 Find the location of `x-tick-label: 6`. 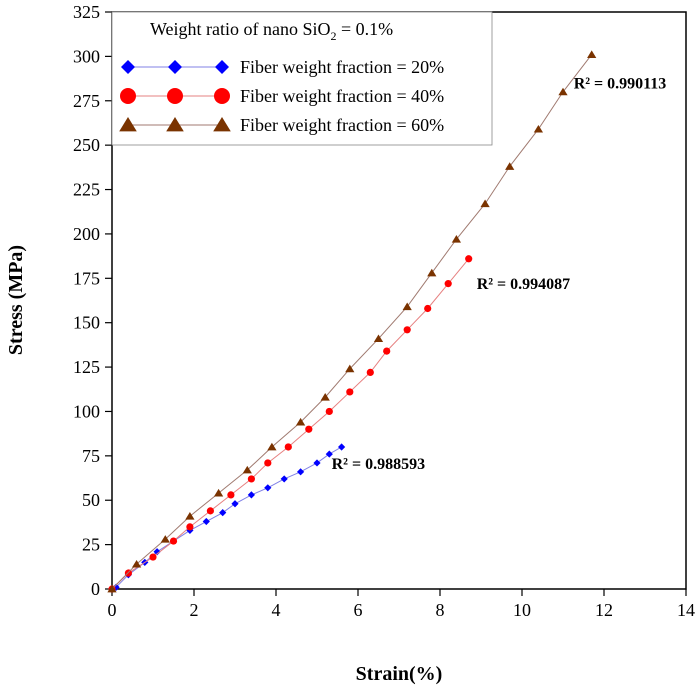

x-tick-label: 6 is located at coordinates (358, 610).